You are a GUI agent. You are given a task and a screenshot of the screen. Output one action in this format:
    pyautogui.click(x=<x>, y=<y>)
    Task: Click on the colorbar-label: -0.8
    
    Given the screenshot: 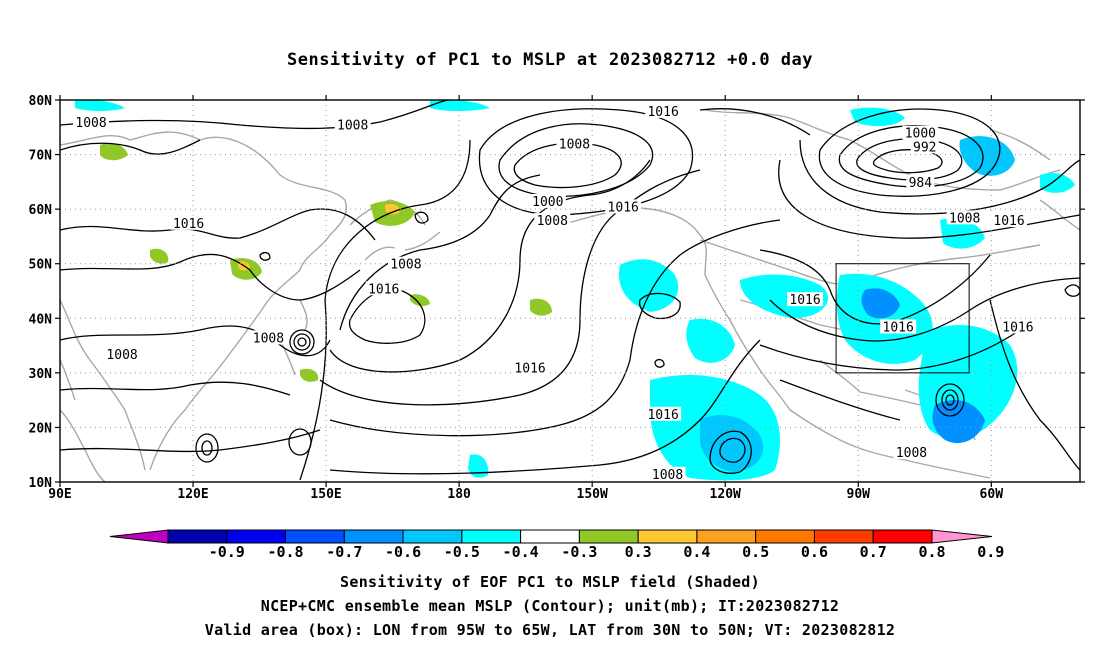 What is the action you would take?
    pyautogui.click(x=285, y=552)
    